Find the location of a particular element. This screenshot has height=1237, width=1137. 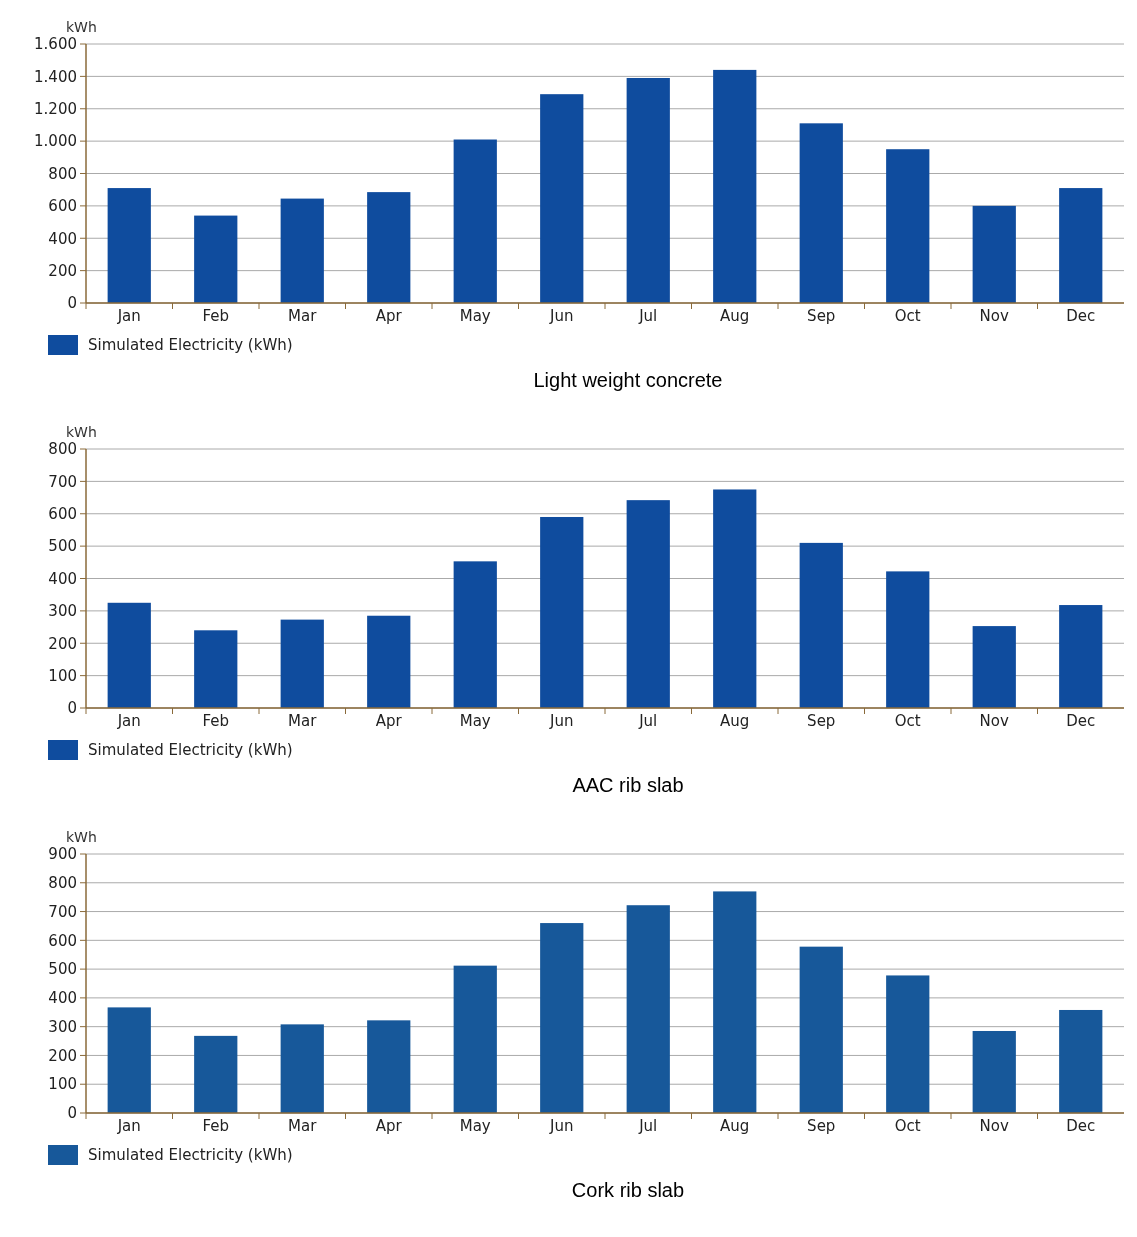

x-tick-label: Jul is located at coordinates (648, 721).